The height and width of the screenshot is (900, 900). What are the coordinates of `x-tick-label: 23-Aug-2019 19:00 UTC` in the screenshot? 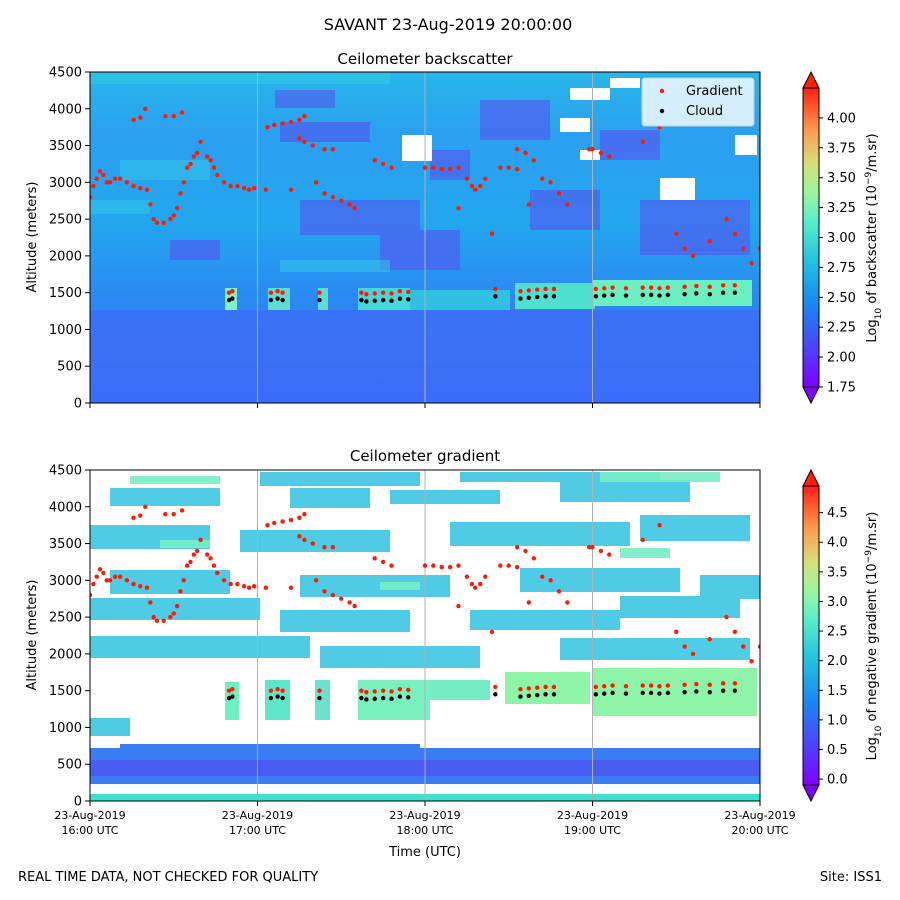 It's located at (592, 823).